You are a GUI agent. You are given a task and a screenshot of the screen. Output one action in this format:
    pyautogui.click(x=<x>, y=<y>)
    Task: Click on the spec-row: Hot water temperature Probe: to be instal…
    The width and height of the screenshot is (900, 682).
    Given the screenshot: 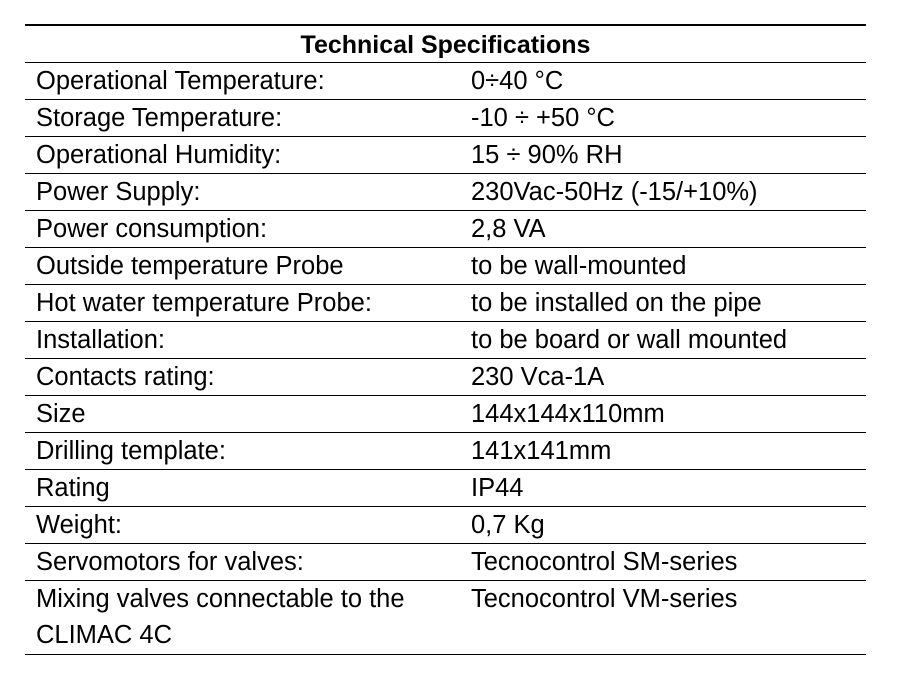 What is the action you would take?
    pyautogui.click(x=445, y=303)
    